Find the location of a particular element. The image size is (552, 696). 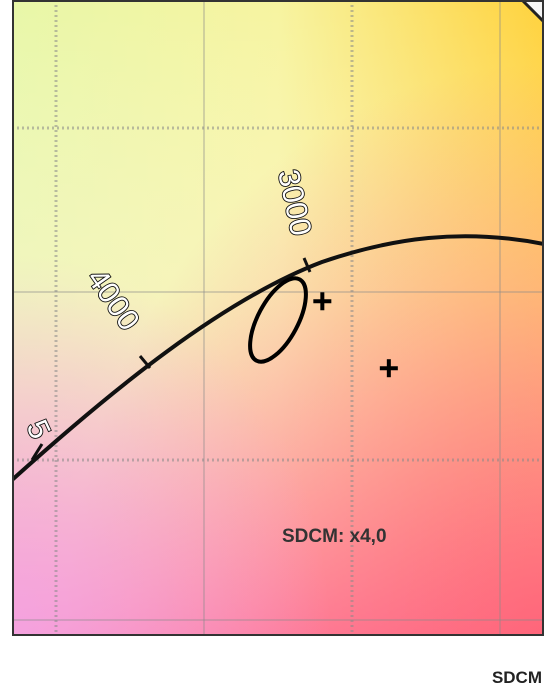

sdcm-footer-label: SDCM is located at coordinates (516, 677).